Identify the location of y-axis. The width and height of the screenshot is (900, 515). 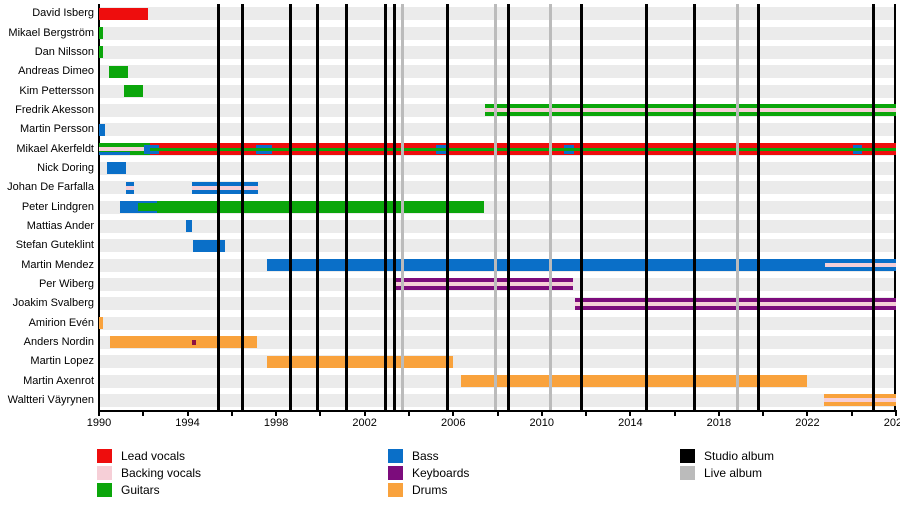
(99, 207).